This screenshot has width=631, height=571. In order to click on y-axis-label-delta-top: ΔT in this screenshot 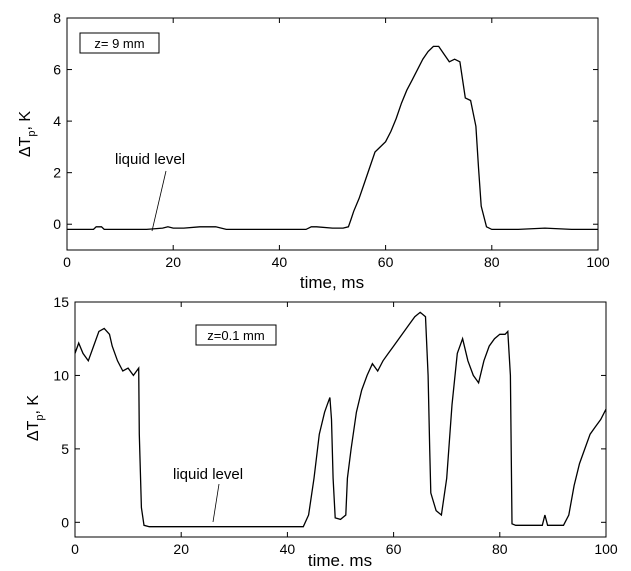, I will do `click(25, 146)`.